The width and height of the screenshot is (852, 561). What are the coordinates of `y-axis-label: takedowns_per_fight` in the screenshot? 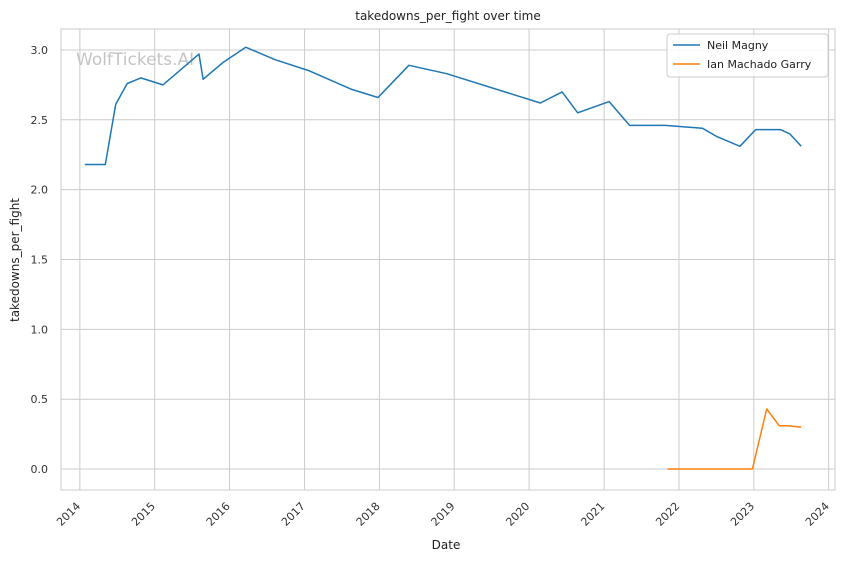 It's located at (15, 260).